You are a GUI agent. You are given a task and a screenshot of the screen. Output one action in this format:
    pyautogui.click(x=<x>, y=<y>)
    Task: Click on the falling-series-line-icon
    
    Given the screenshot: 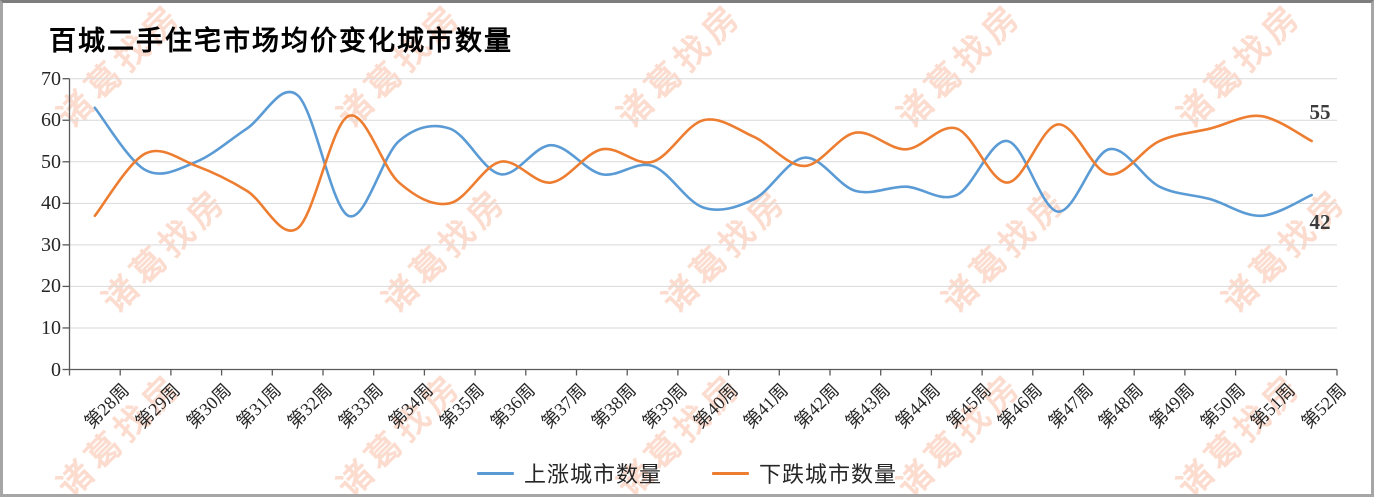 What is the action you would take?
    pyautogui.click(x=730, y=473)
    